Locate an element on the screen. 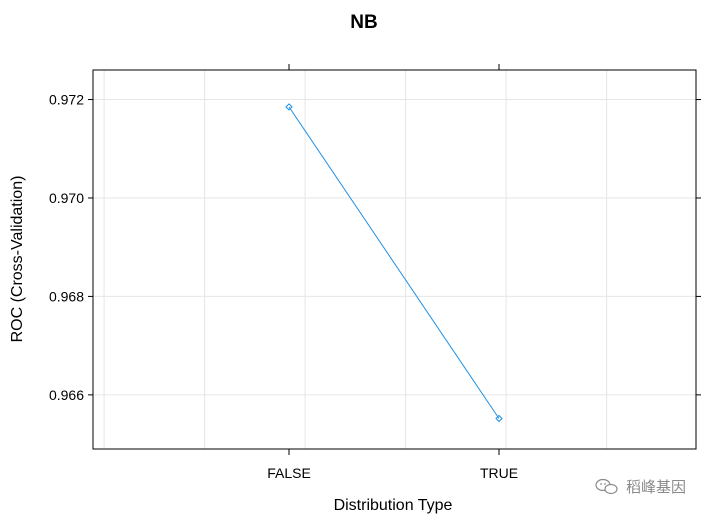 Image resolution: width=717 pixels, height=518 pixels. y-tick-label: 0.972 is located at coordinates (66, 100).